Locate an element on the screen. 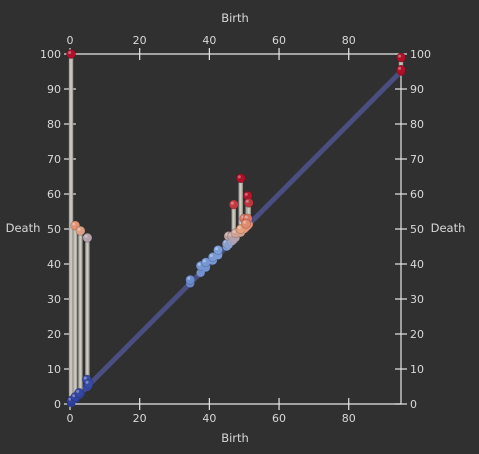 This screenshot has width=479, height=454. y-tick-label-right: 60 is located at coordinates (417, 194).